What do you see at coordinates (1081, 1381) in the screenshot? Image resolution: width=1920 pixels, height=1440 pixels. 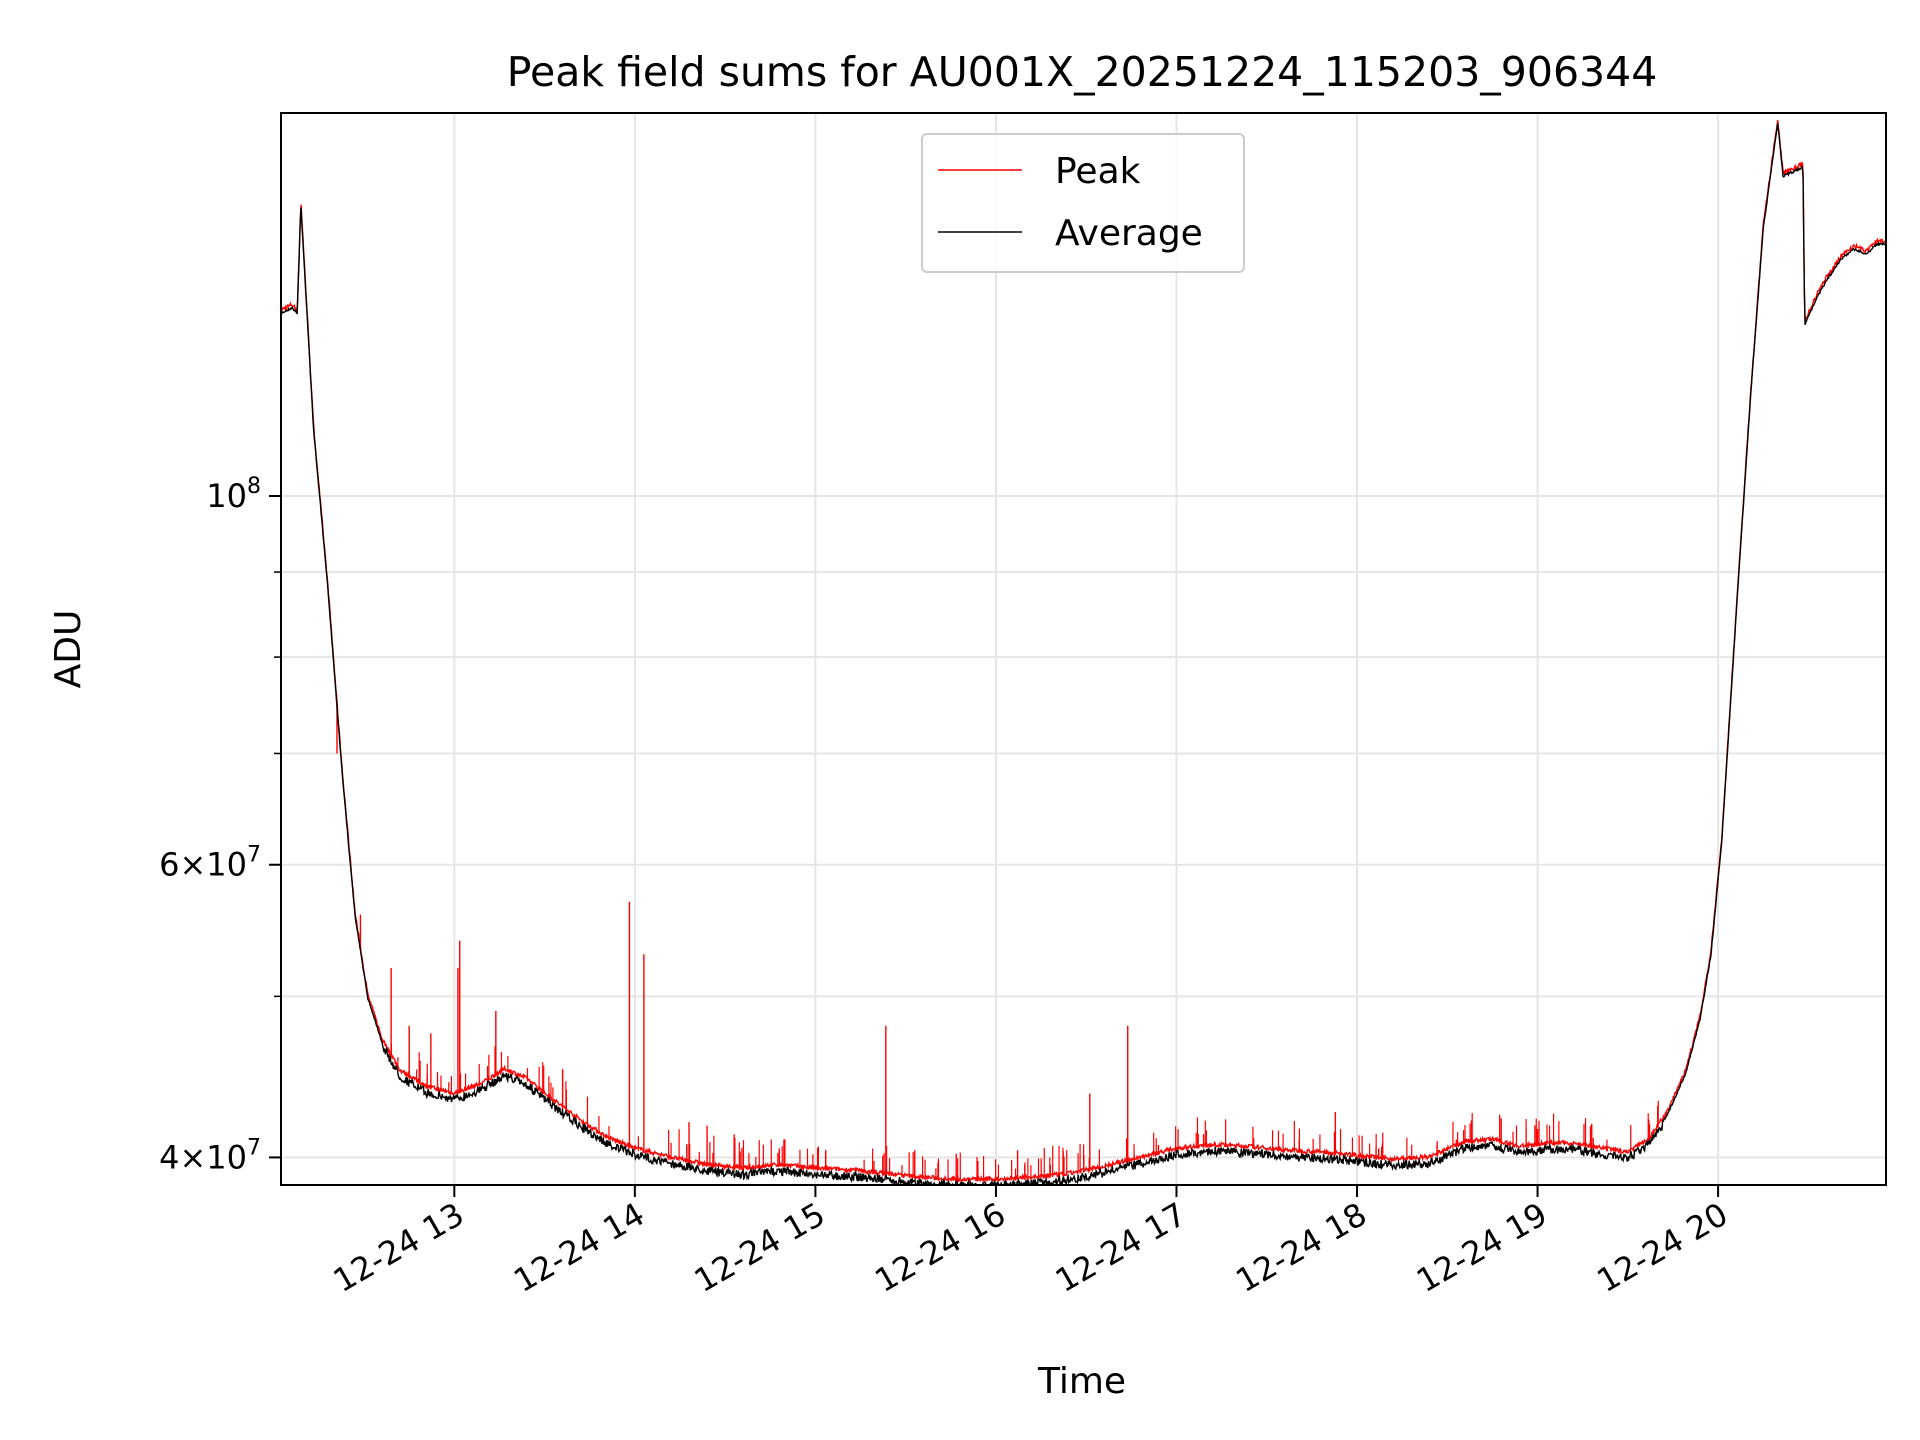 I see `x-axis-label: Time` at bounding box center [1081, 1381].